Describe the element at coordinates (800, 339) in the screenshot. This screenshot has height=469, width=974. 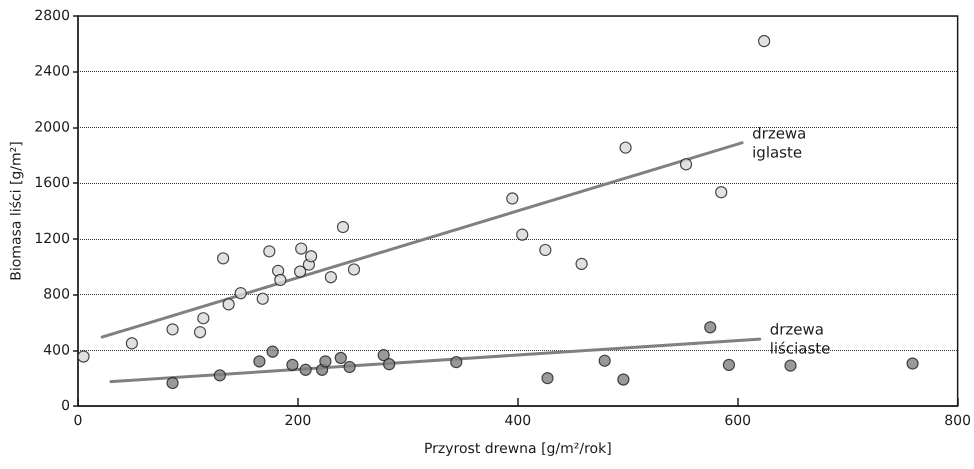
I see `series-label: drzewa liściaste` at that location.